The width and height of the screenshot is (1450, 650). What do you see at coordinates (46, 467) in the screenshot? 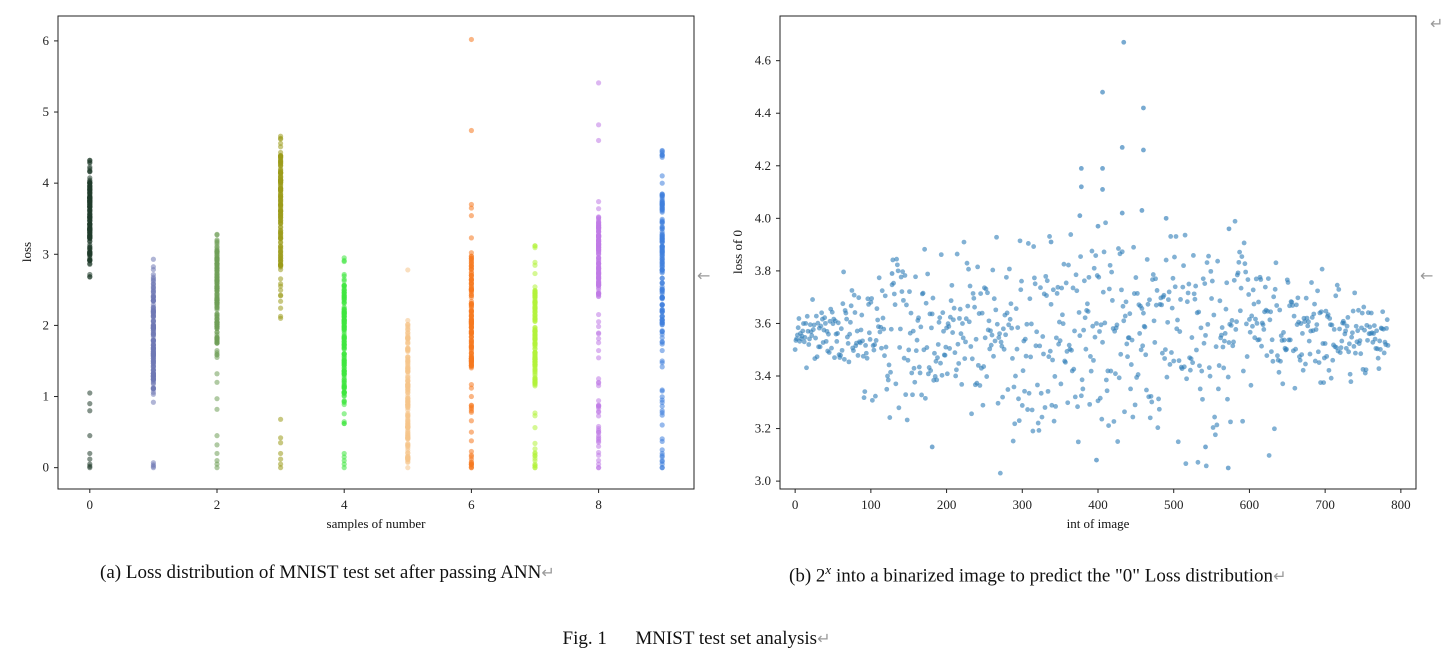
I see `chart-a-y-tick-label: 0` at bounding box center [46, 467].